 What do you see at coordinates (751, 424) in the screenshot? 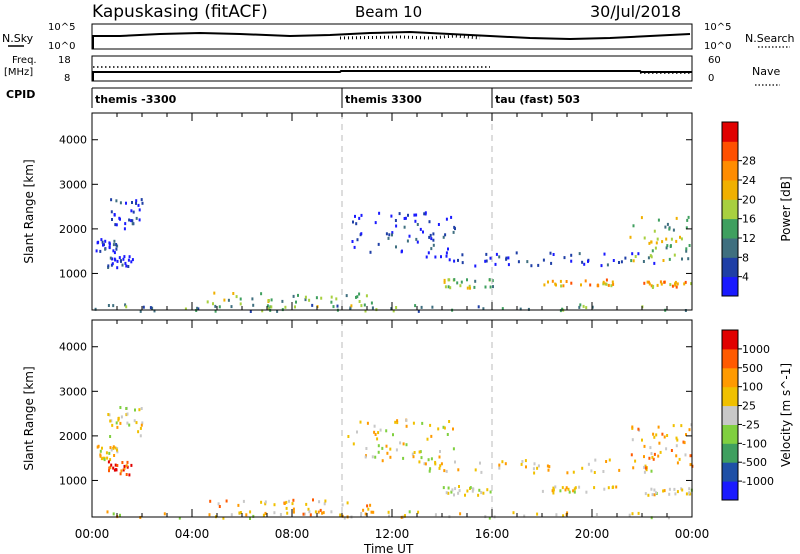
I see `colorbar-tick-label: -25` at bounding box center [751, 424].